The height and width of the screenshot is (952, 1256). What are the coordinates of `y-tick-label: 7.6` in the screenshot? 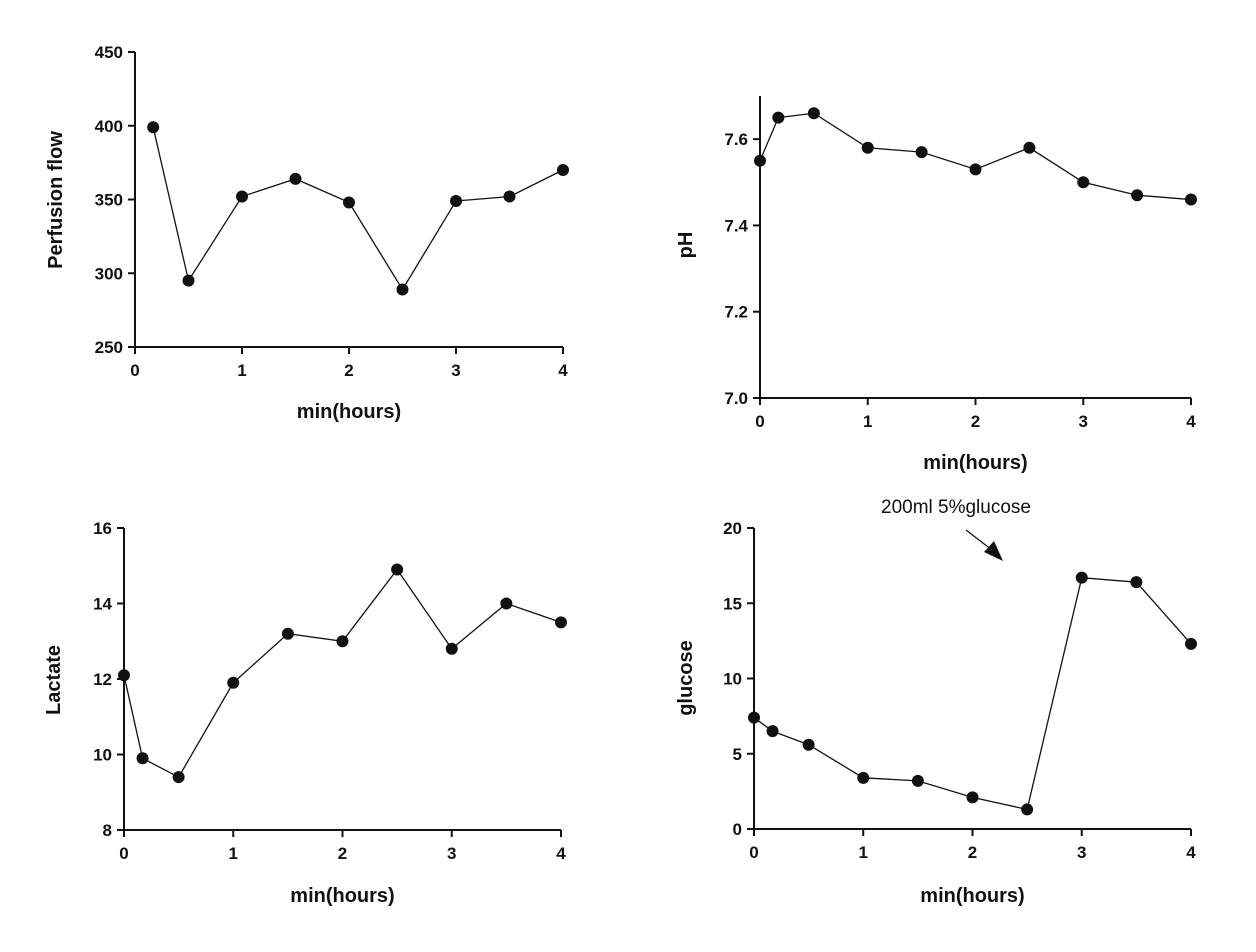 It's located at (736, 139).